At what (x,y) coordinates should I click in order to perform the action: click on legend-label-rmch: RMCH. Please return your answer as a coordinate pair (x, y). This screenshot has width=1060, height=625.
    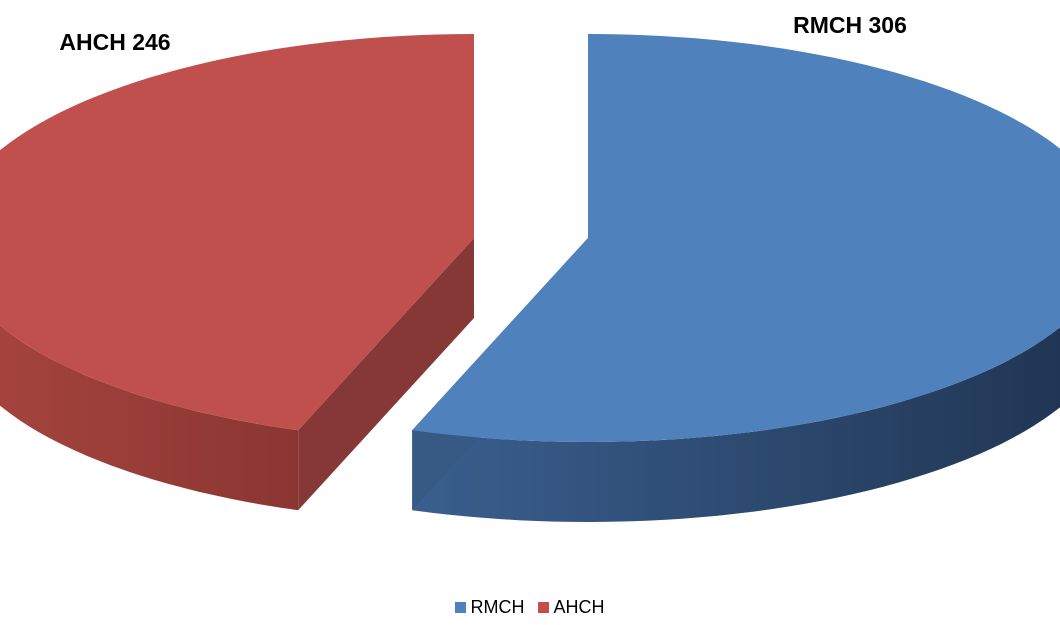
    Looking at the image, I should click on (497, 607).